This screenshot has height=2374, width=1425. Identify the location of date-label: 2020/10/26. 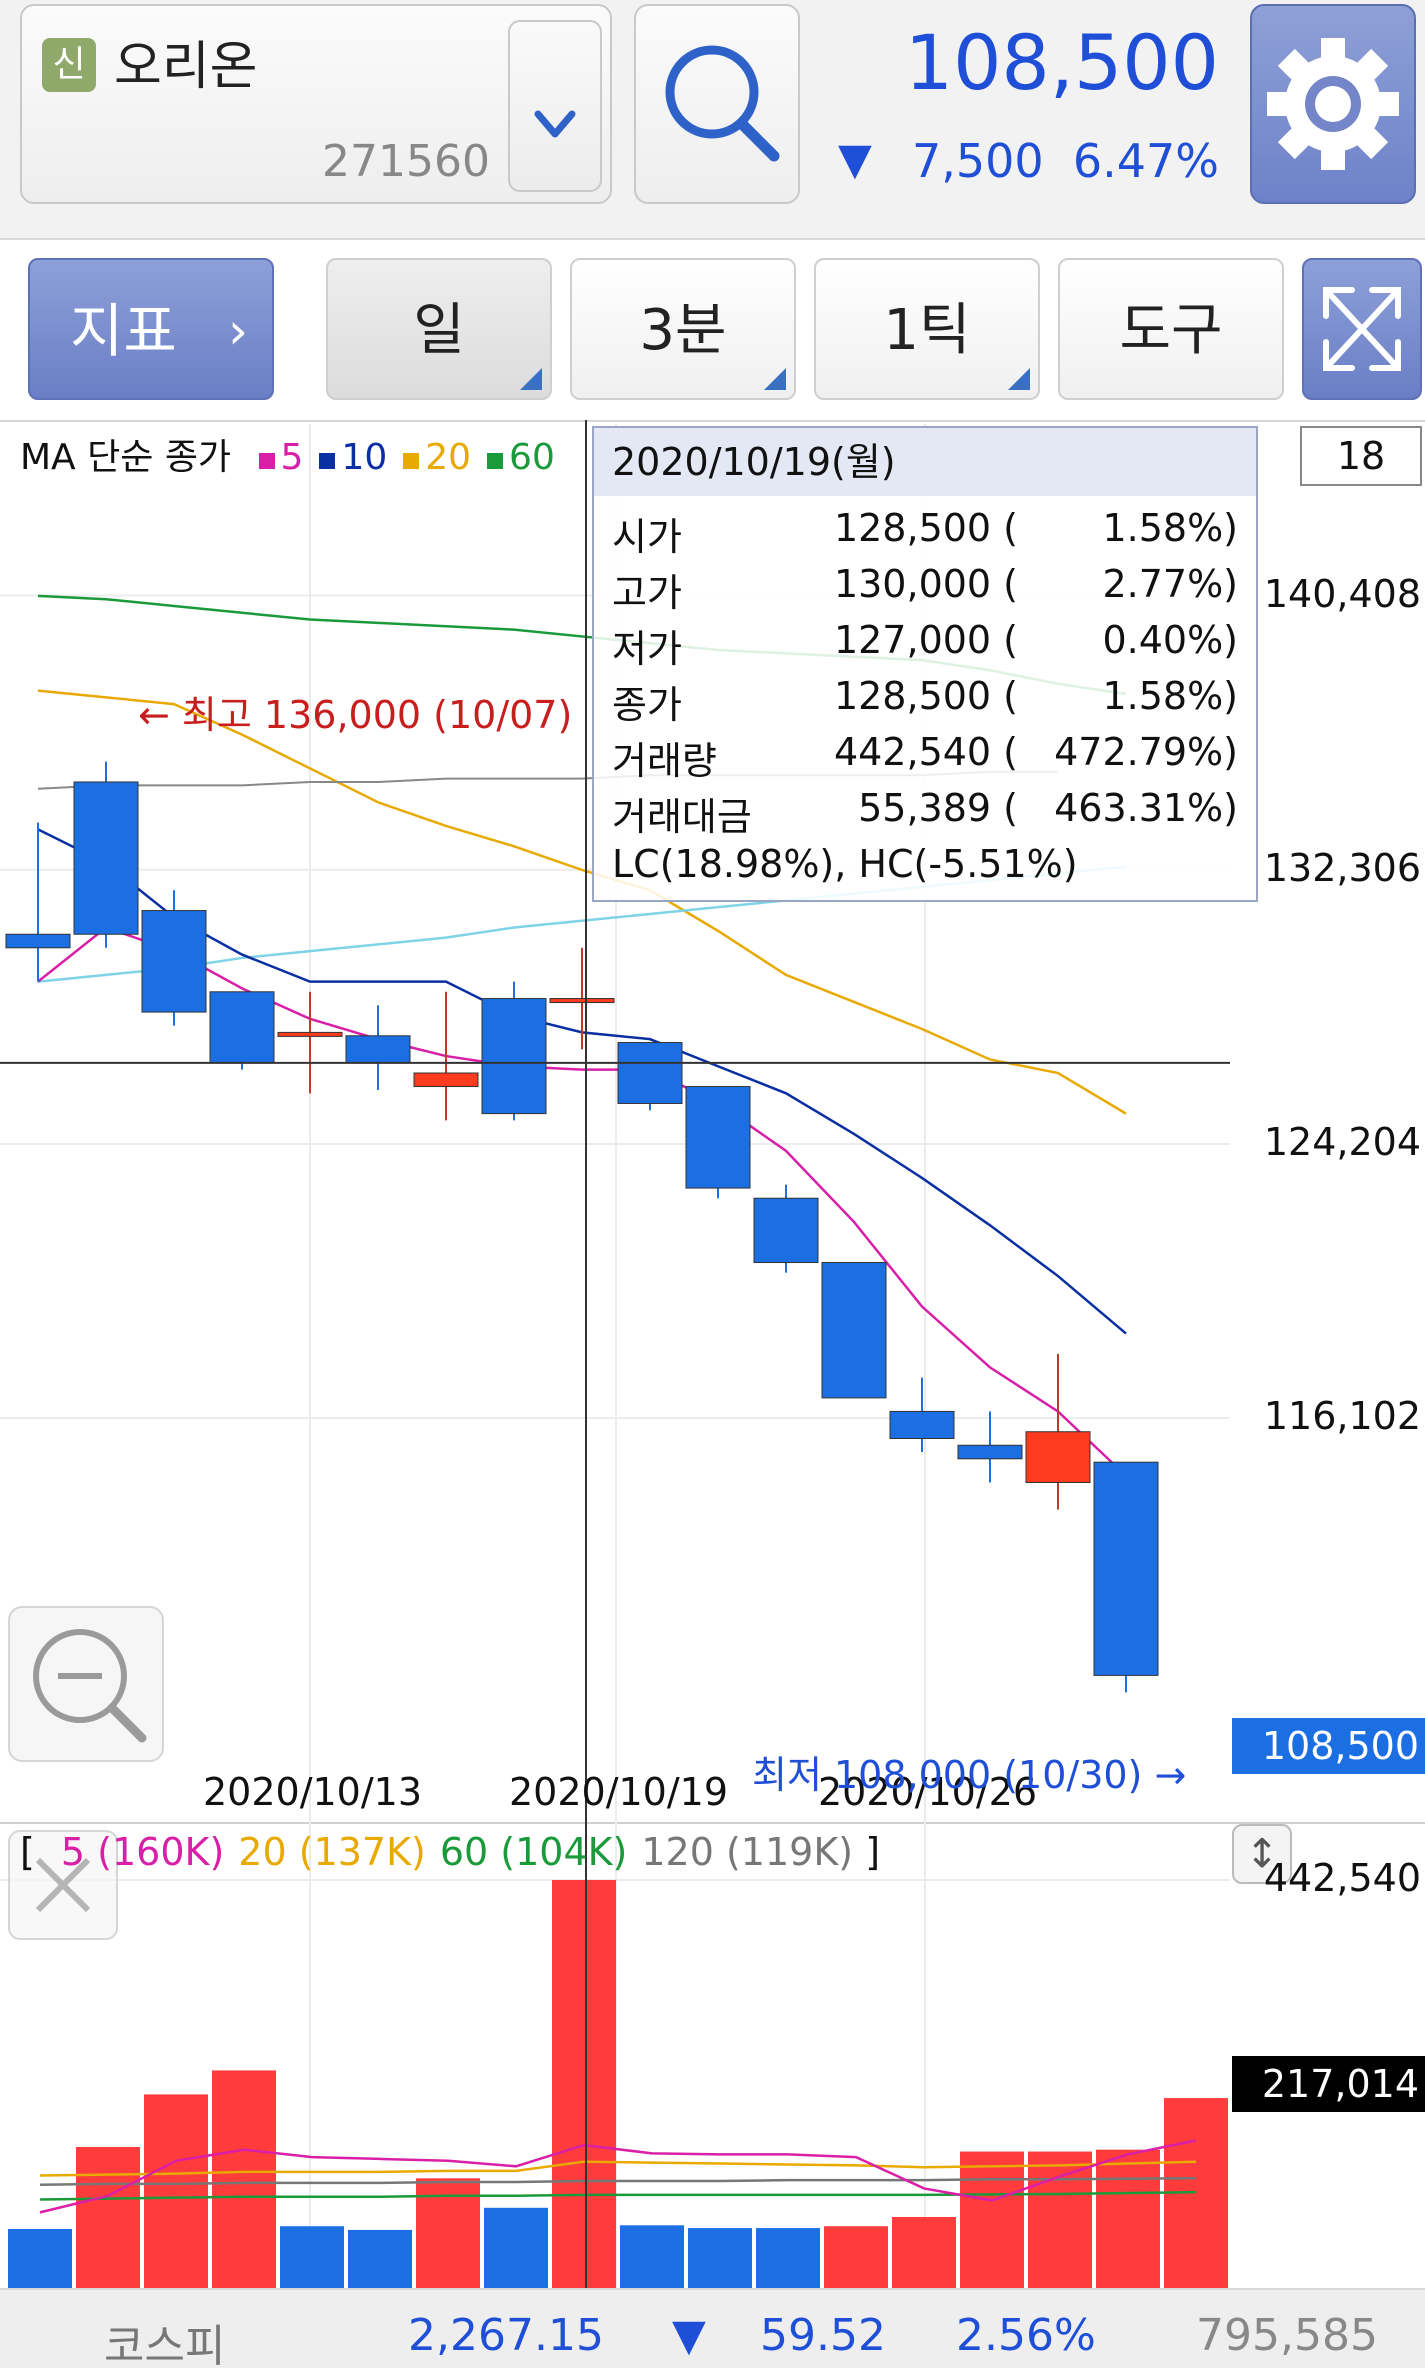
(928, 1792).